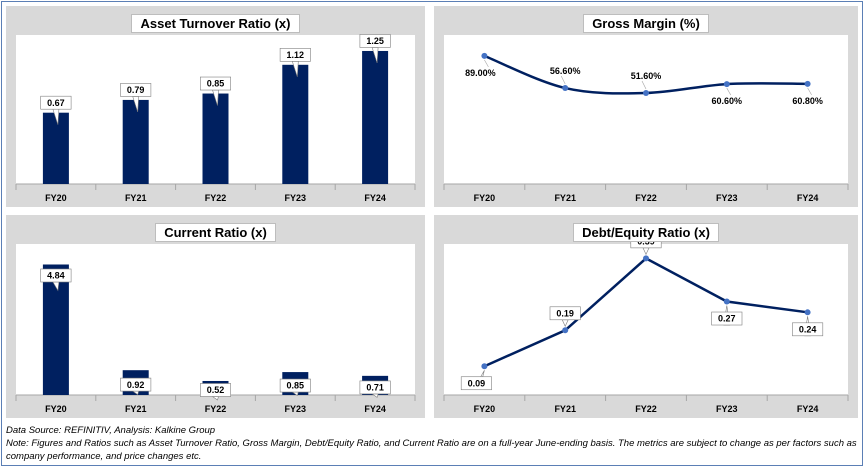 This screenshot has height=469, width=866. I want to click on current-ratio-data-label: 0.85, so click(296, 386).